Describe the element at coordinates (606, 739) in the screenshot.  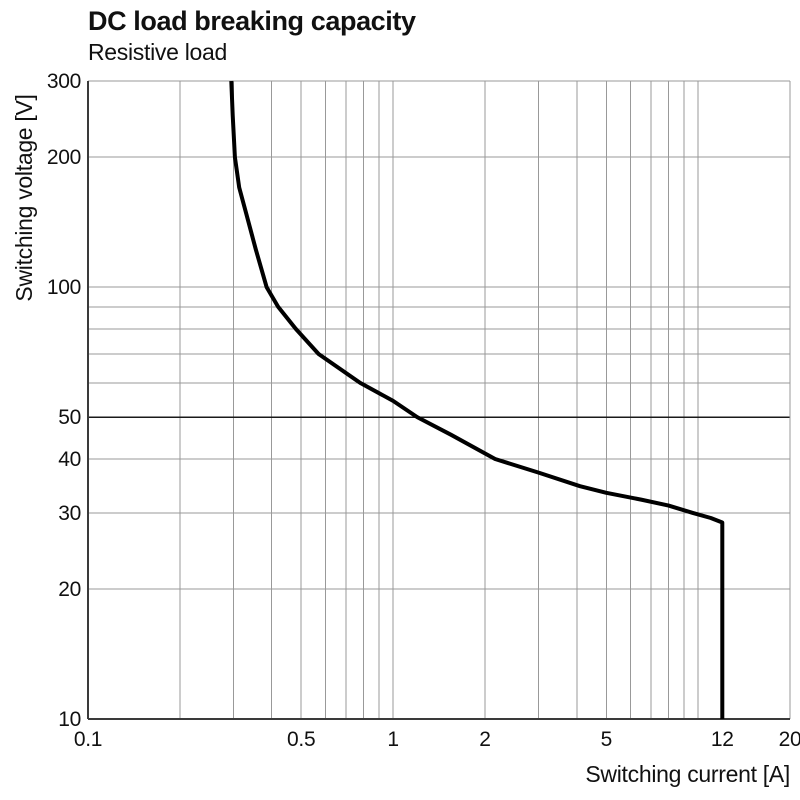
I see `x-tick-label: 5` at that location.